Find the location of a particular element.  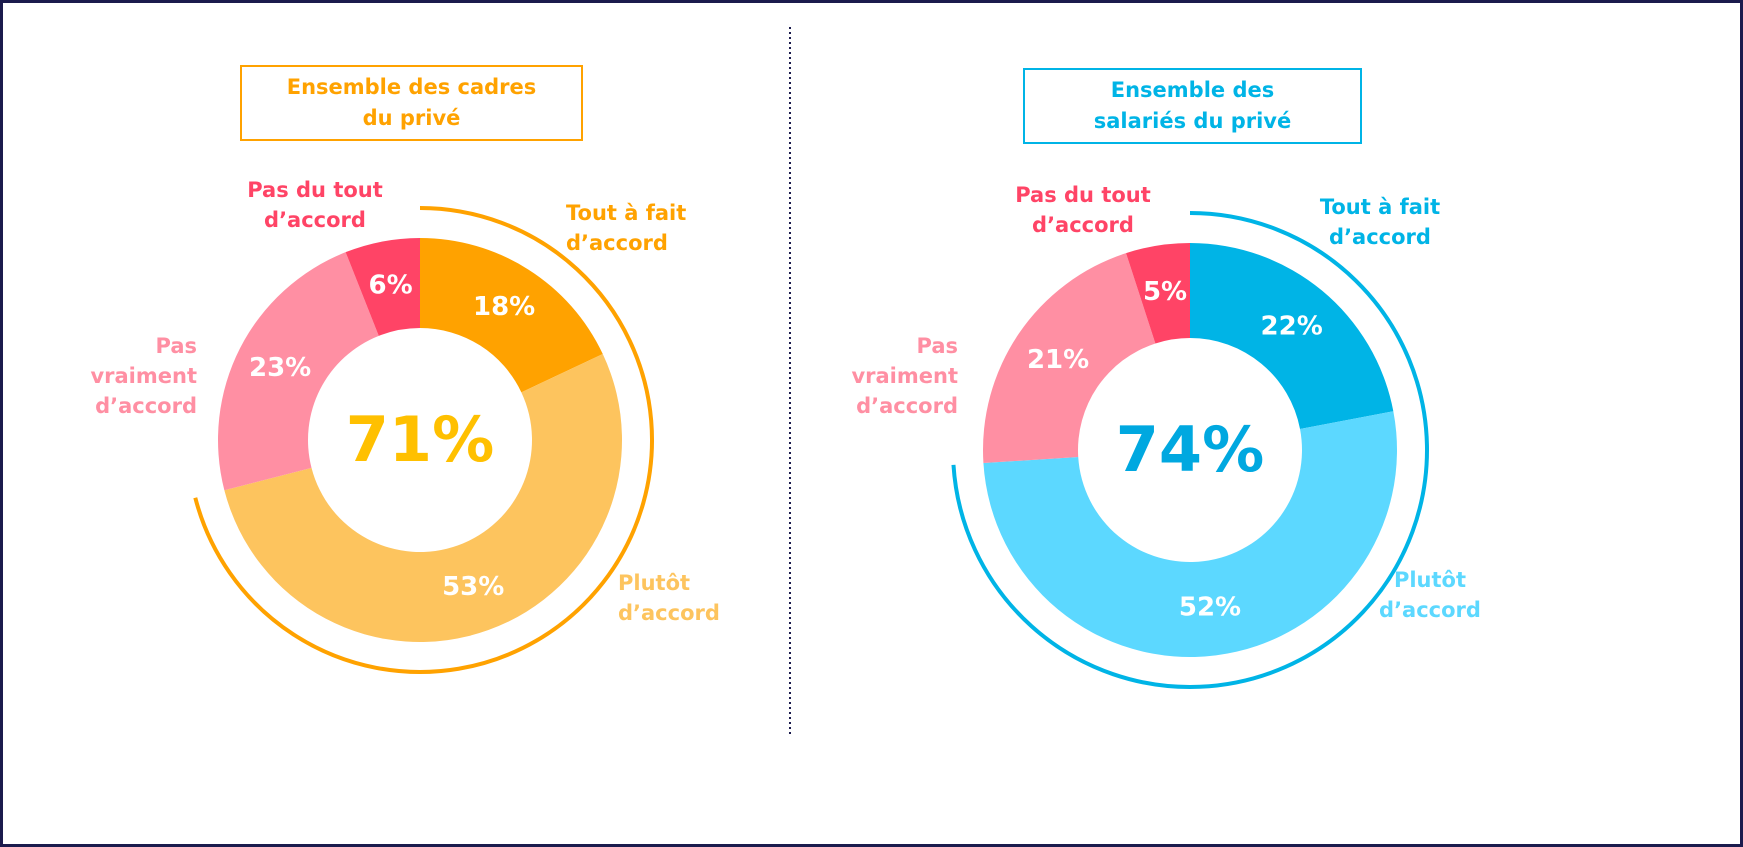

center-annotation: 74% is located at coordinates (1190, 449).